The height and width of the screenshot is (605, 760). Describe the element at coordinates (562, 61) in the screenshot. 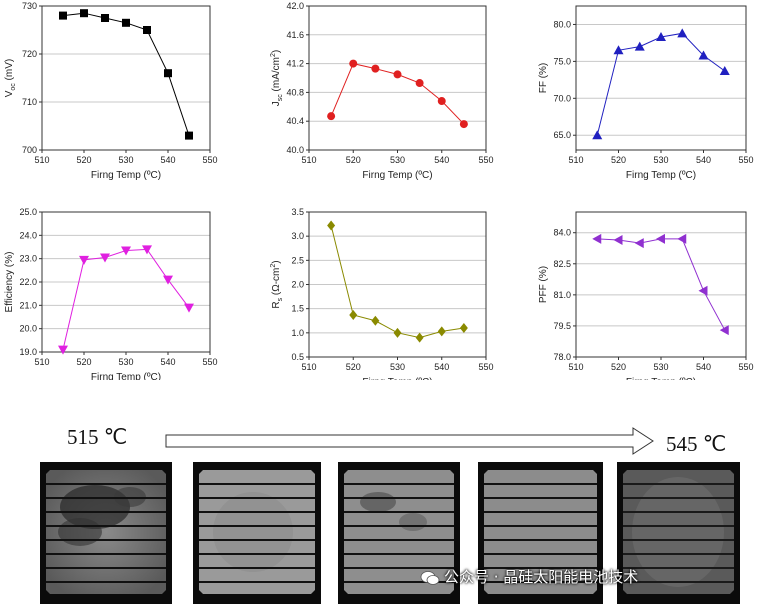

I see `y-tick-label: 75.0` at that location.